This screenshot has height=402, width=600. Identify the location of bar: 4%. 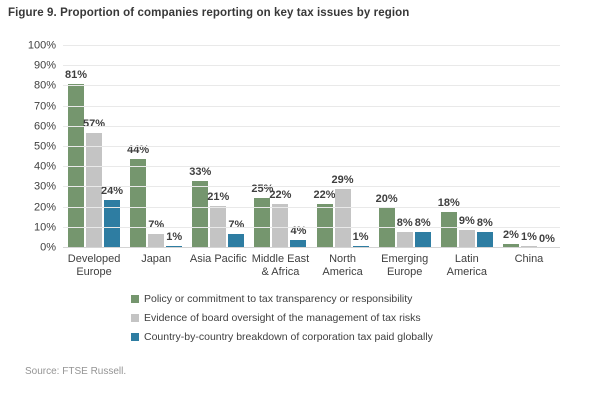
(298, 236).